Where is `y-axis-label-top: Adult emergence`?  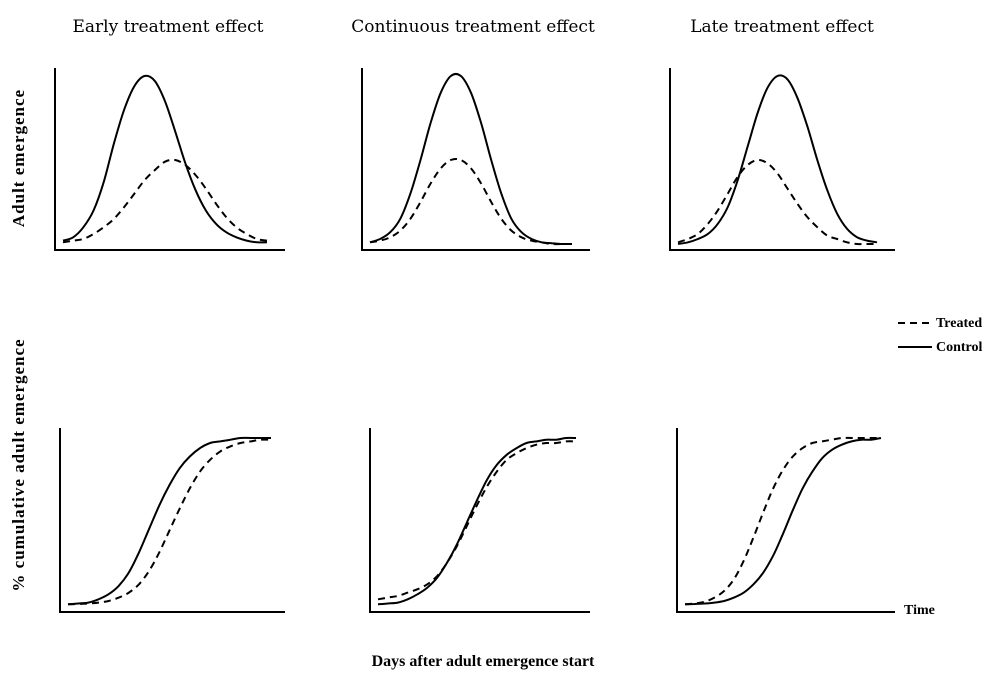
y-axis-label-top: Adult emergence is located at coordinates (18, 158).